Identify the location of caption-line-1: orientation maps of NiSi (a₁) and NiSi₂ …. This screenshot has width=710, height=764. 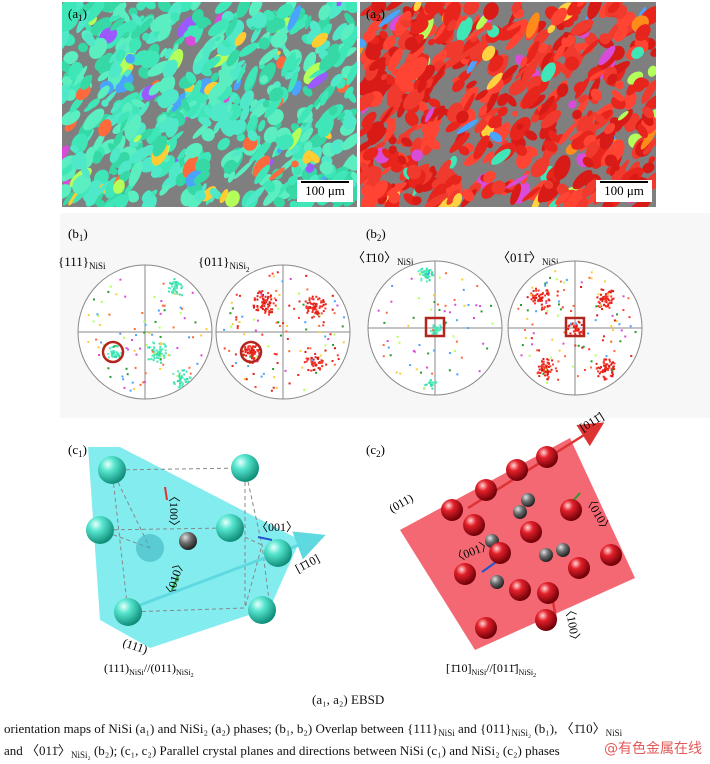
(313, 729).